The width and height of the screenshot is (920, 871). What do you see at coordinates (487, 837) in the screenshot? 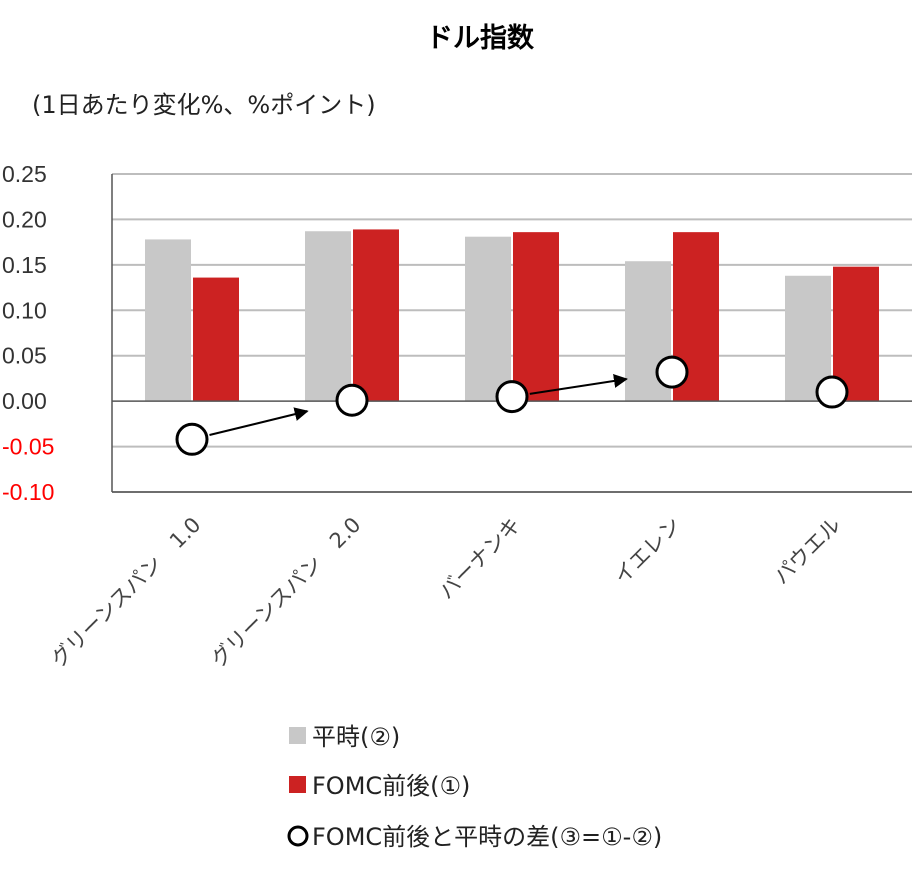
I see `legend-label: FOMC前後と平時の差(③=①-②)` at bounding box center [487, 837].